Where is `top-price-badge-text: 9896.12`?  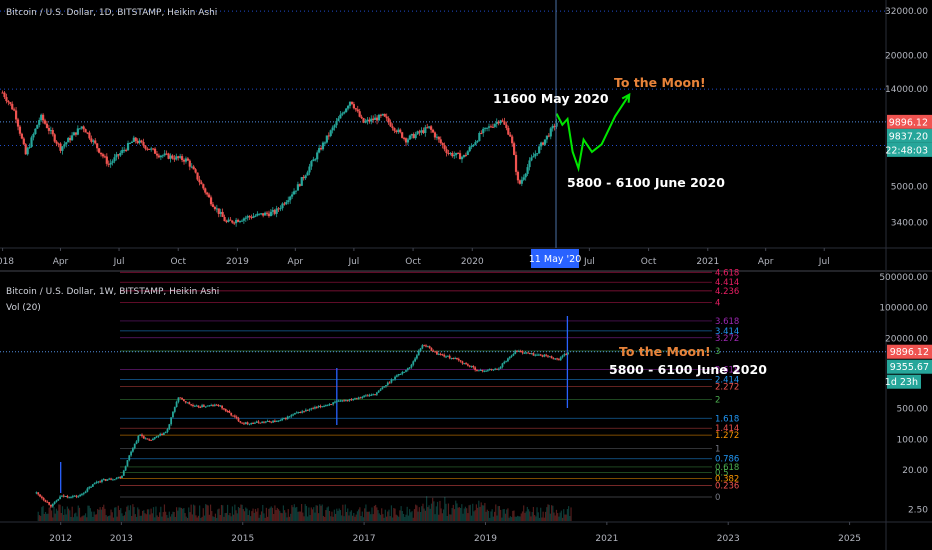 top-price-badge-text: 9896.12 is located at coordinates (908, 122).